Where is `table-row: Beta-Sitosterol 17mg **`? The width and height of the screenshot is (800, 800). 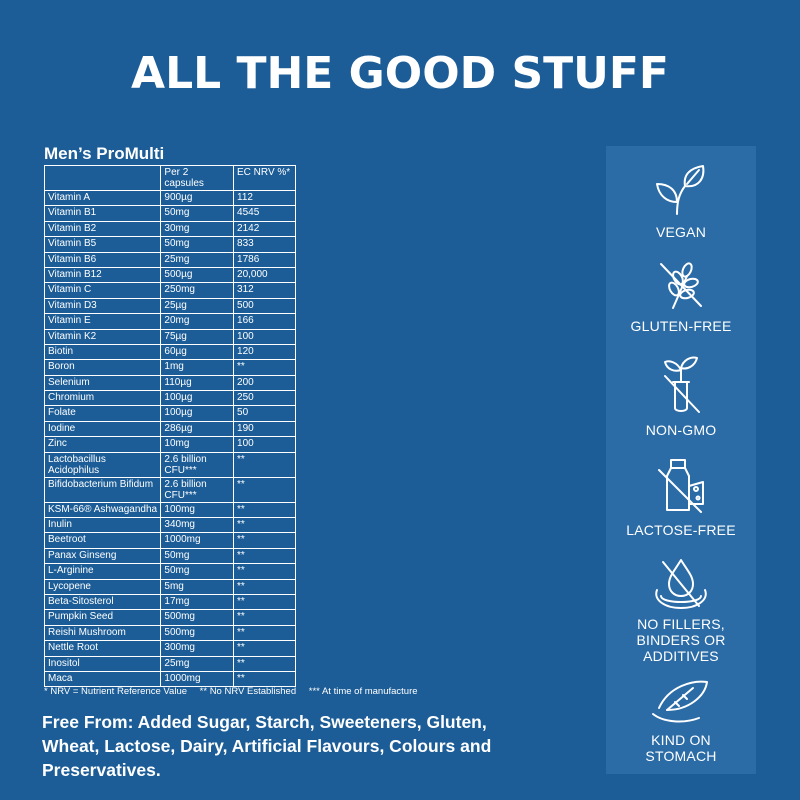 table-row: Beta-Sitosterol 17mg ** is located at coordinates (169, 602).